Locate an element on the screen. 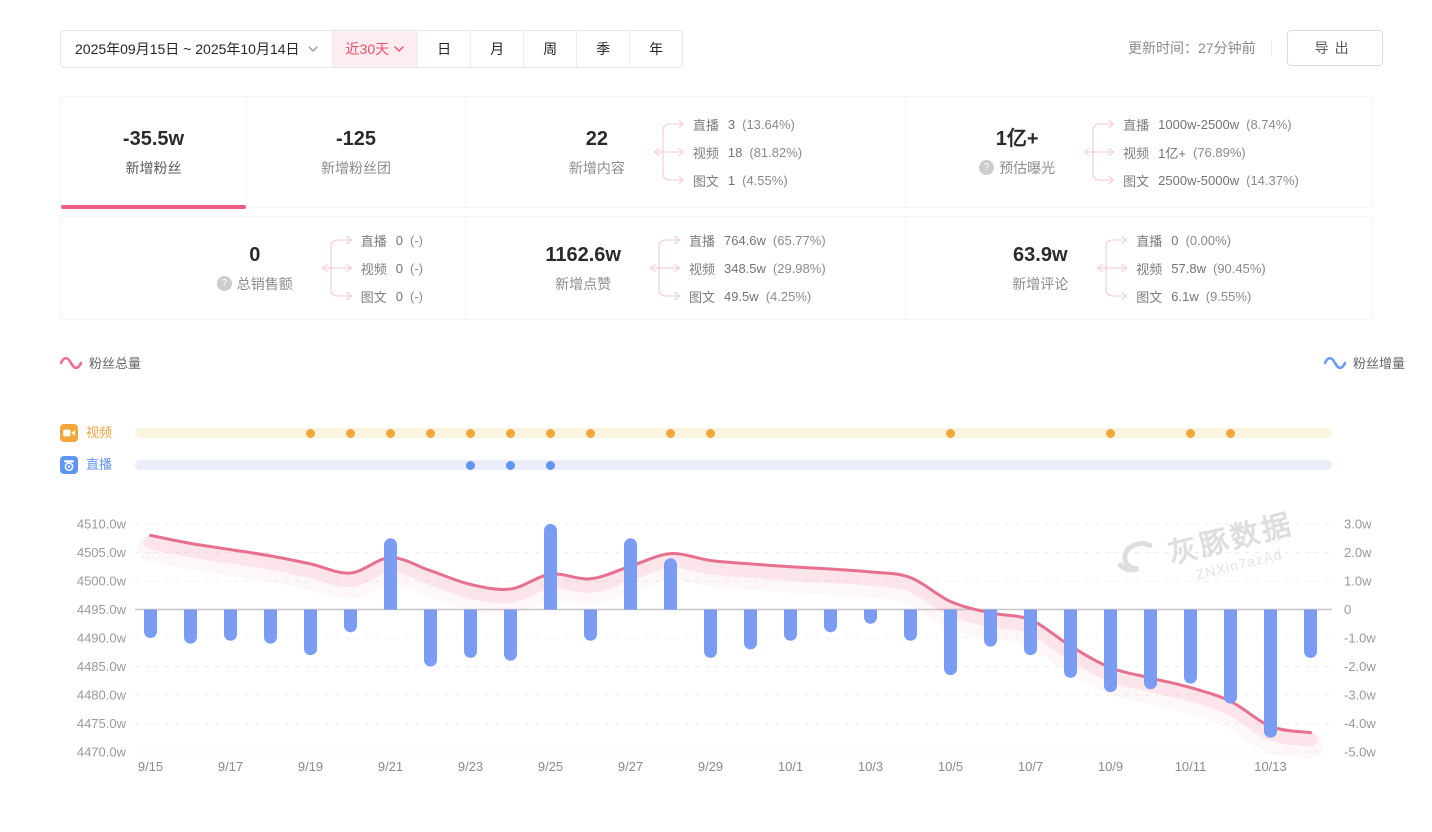  date-range-selector: 2025年09月15日 ~ 2025年10月14日 is located at coordinates (197, 49).